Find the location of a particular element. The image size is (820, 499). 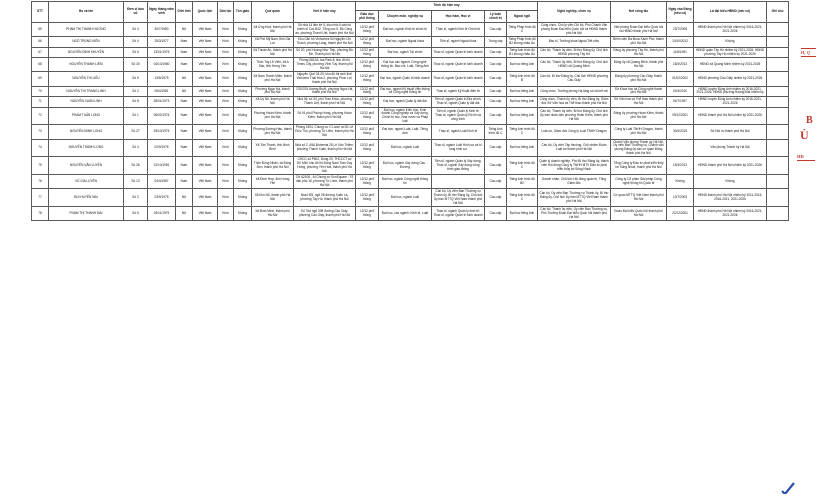

cell-name: NGUYỄN ĐÌNH KHUYẾN is located at coordinates (86, 52).